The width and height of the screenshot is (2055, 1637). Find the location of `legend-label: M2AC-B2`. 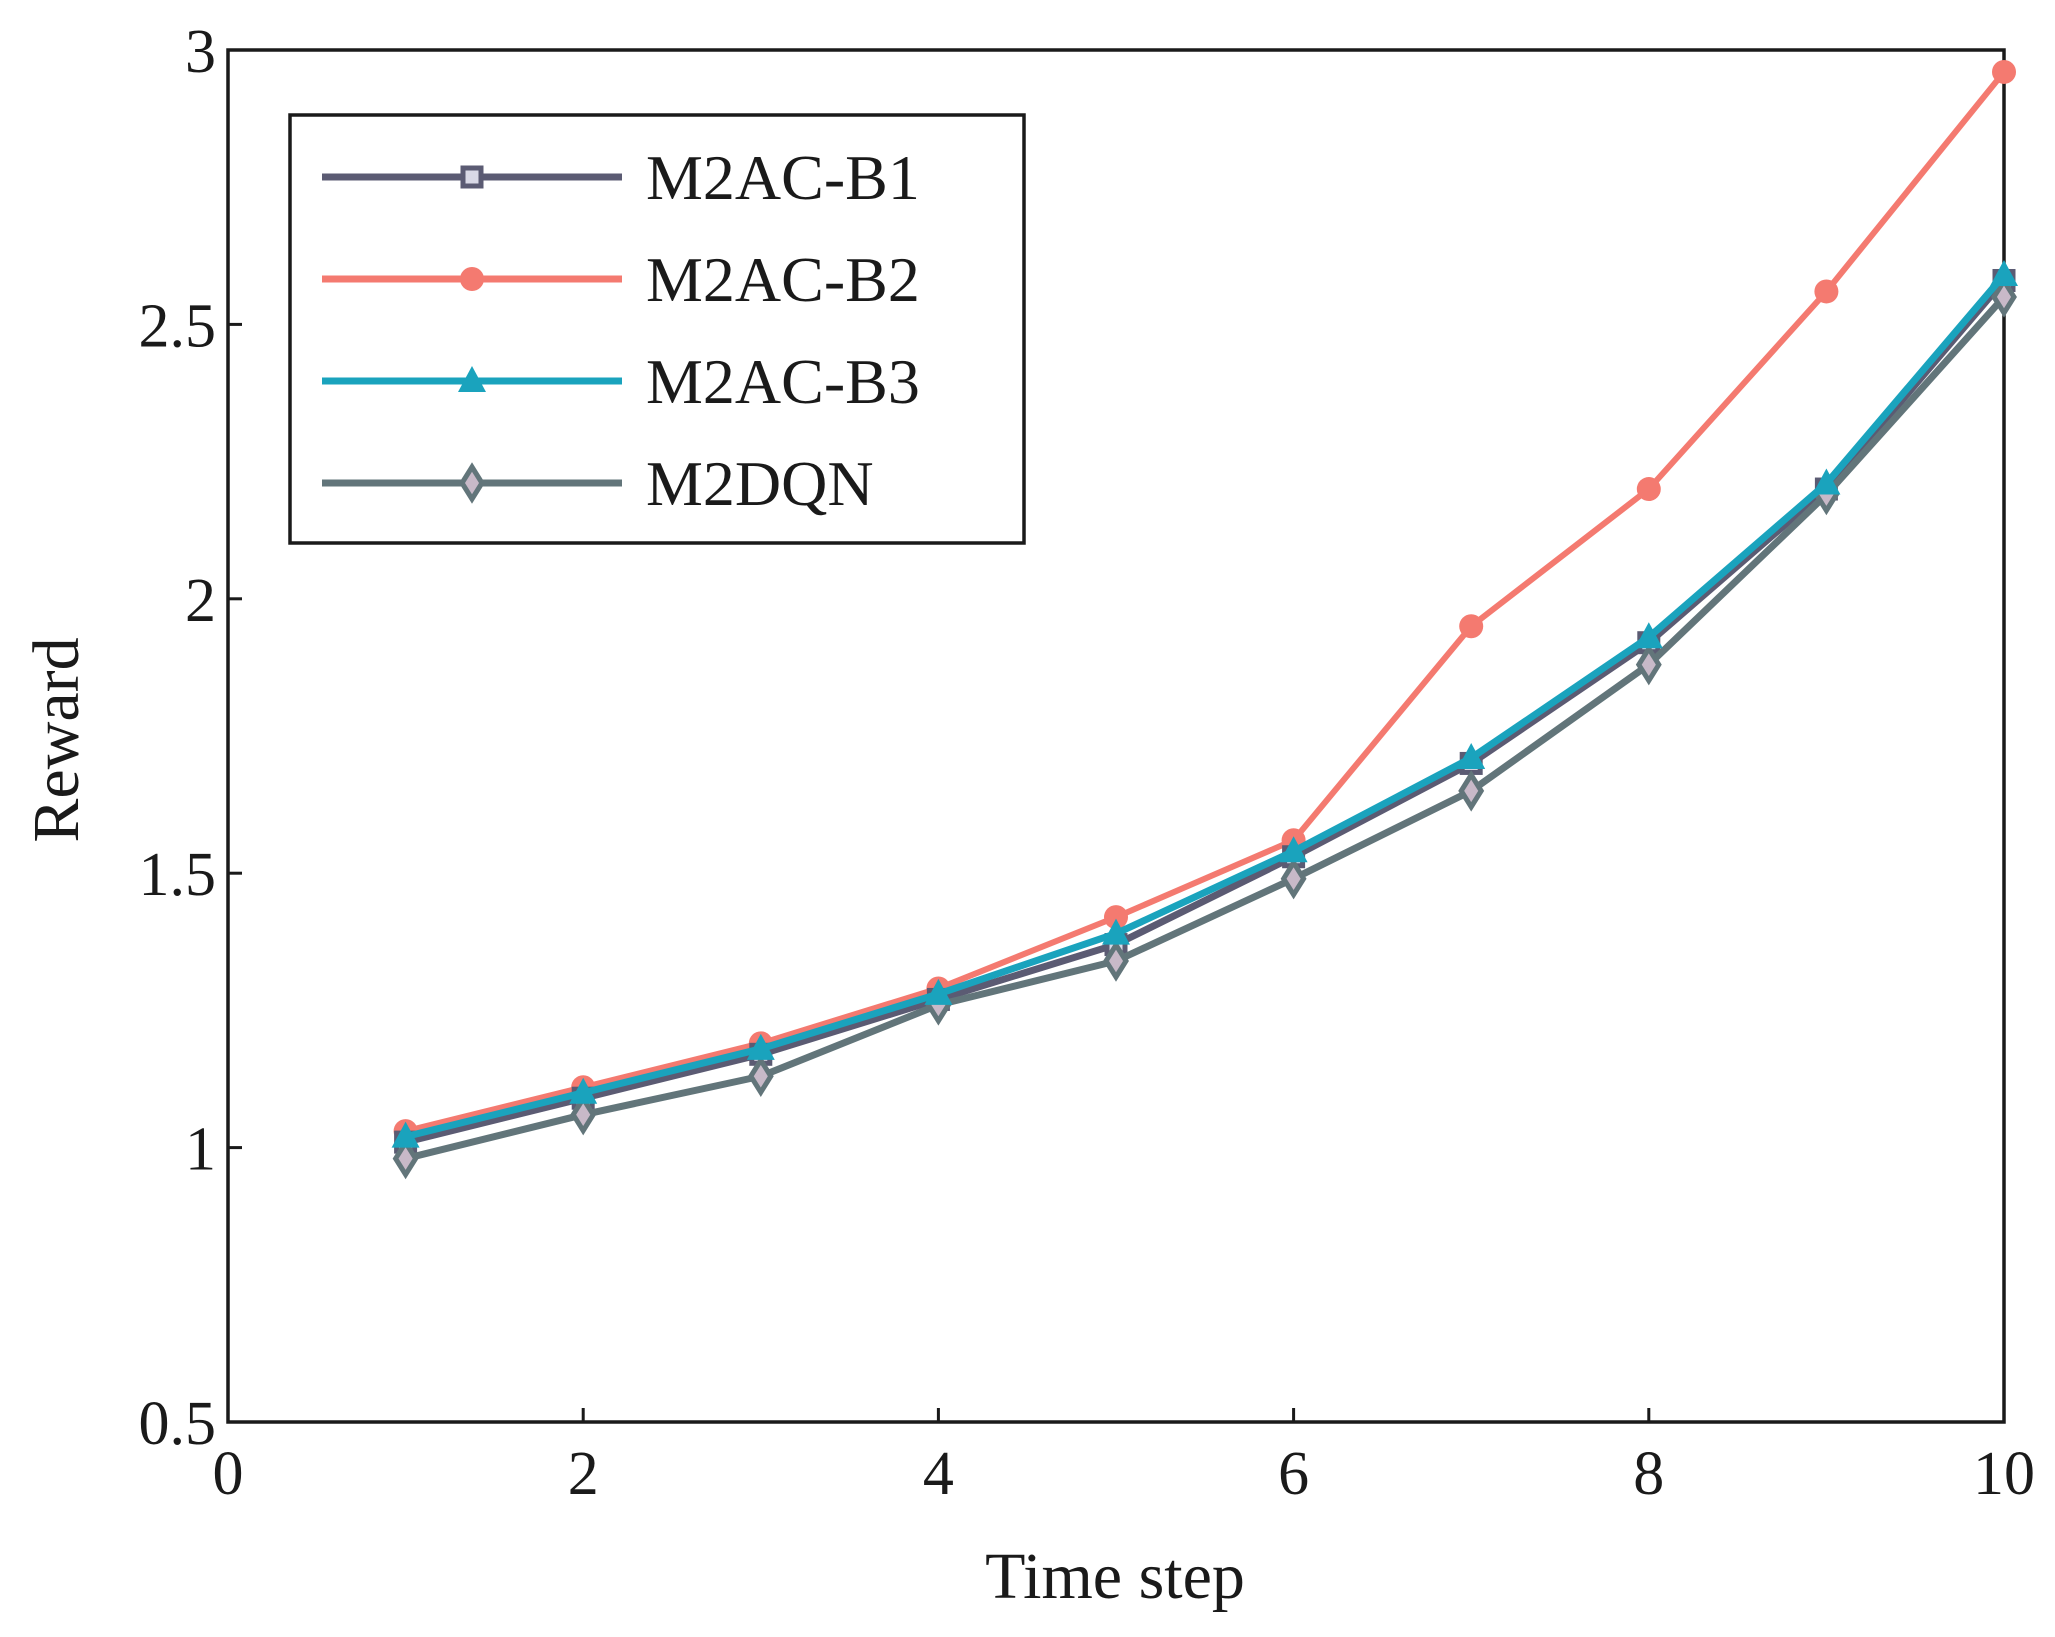

legend-label: M2AC-B2 is located at coordinates (783, 279).